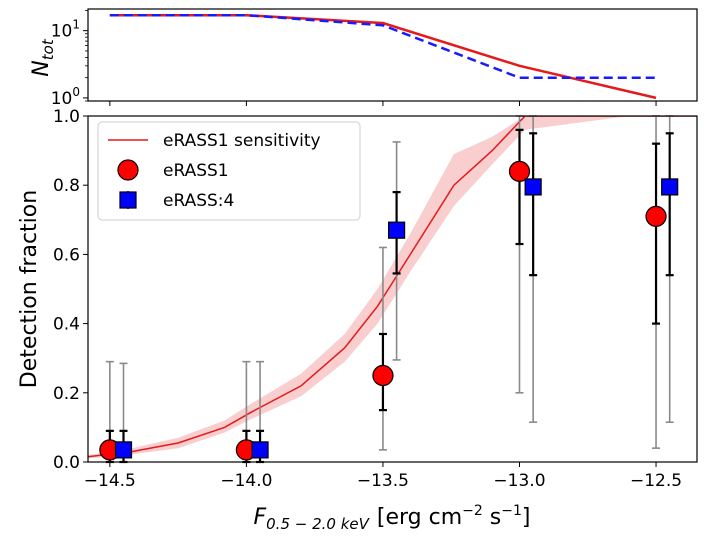 This screenshot has width=706, height=537. I want to click on y-tick-label: 0.2, so click(66, 394).